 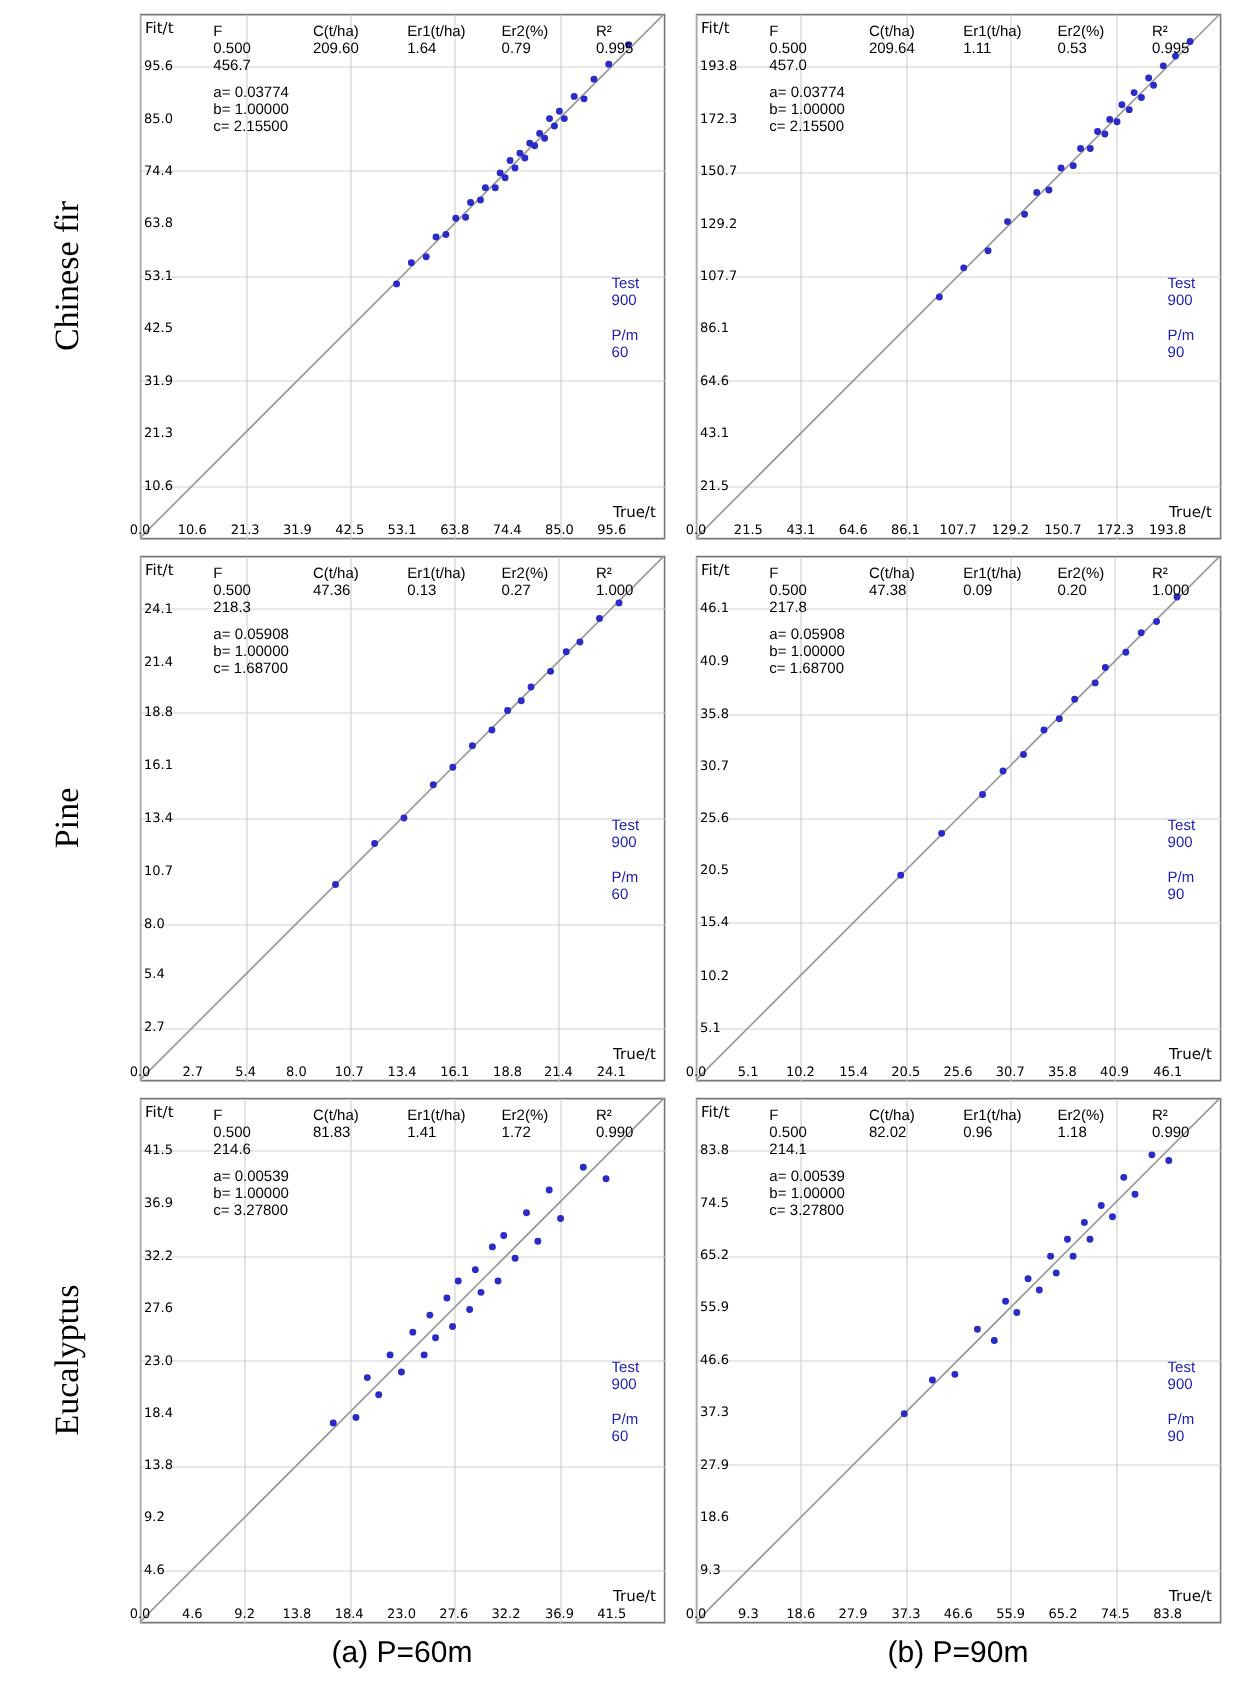 I want to click on text: Pine, so click(x=66, y=818).